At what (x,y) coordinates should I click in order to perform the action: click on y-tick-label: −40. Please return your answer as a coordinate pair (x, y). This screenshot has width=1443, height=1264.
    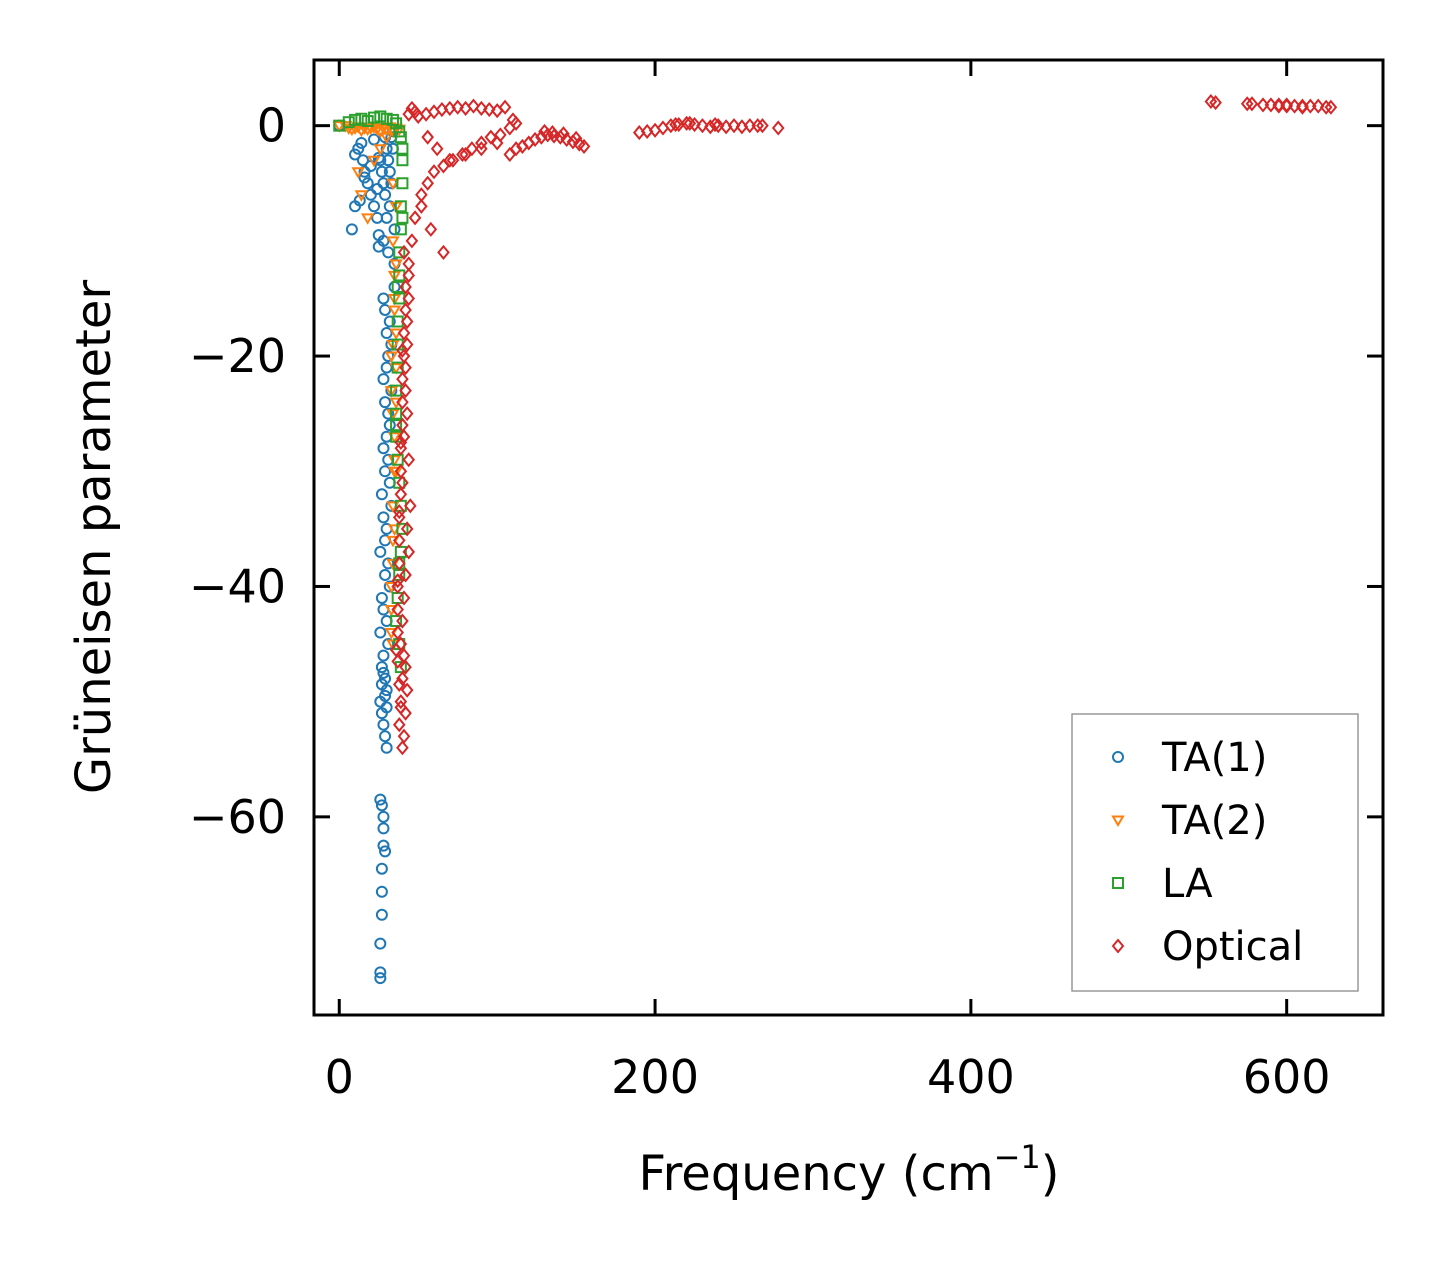
    Looking at the image, I should click on (237, 586).